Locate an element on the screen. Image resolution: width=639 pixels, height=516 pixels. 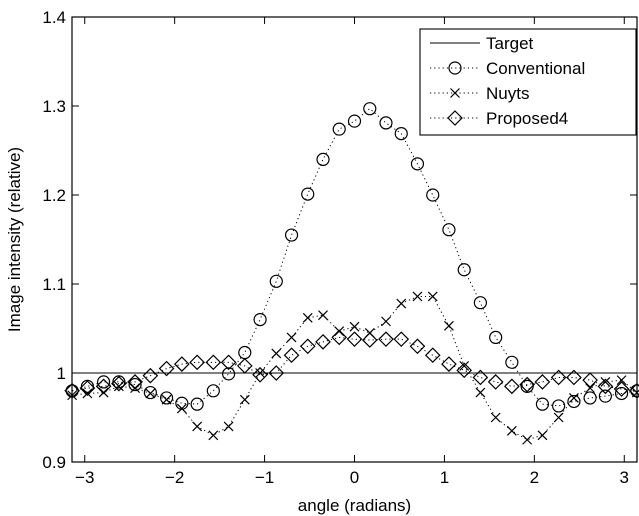
x-axis-label: angle (radians) is located at coordinates (354, 505).